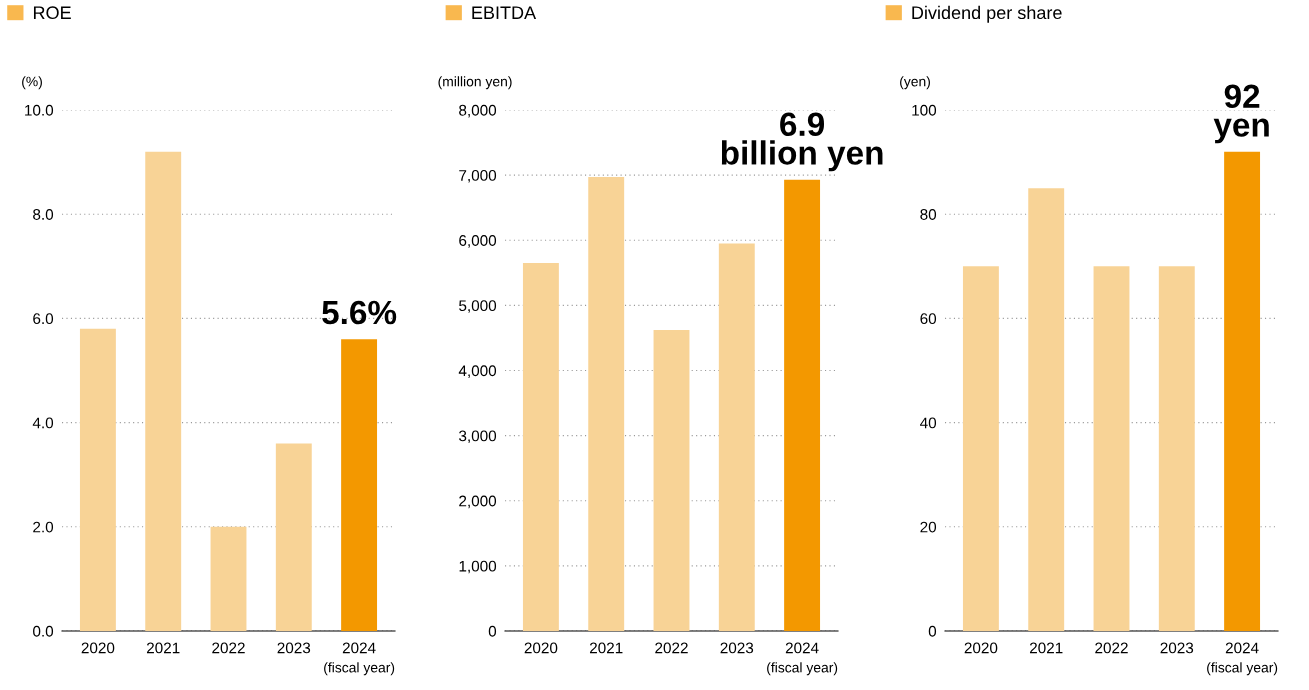  Describe the element at coordinates (478, 437) in the screenshot. I see `y-tick-label: 3,000` at that location.